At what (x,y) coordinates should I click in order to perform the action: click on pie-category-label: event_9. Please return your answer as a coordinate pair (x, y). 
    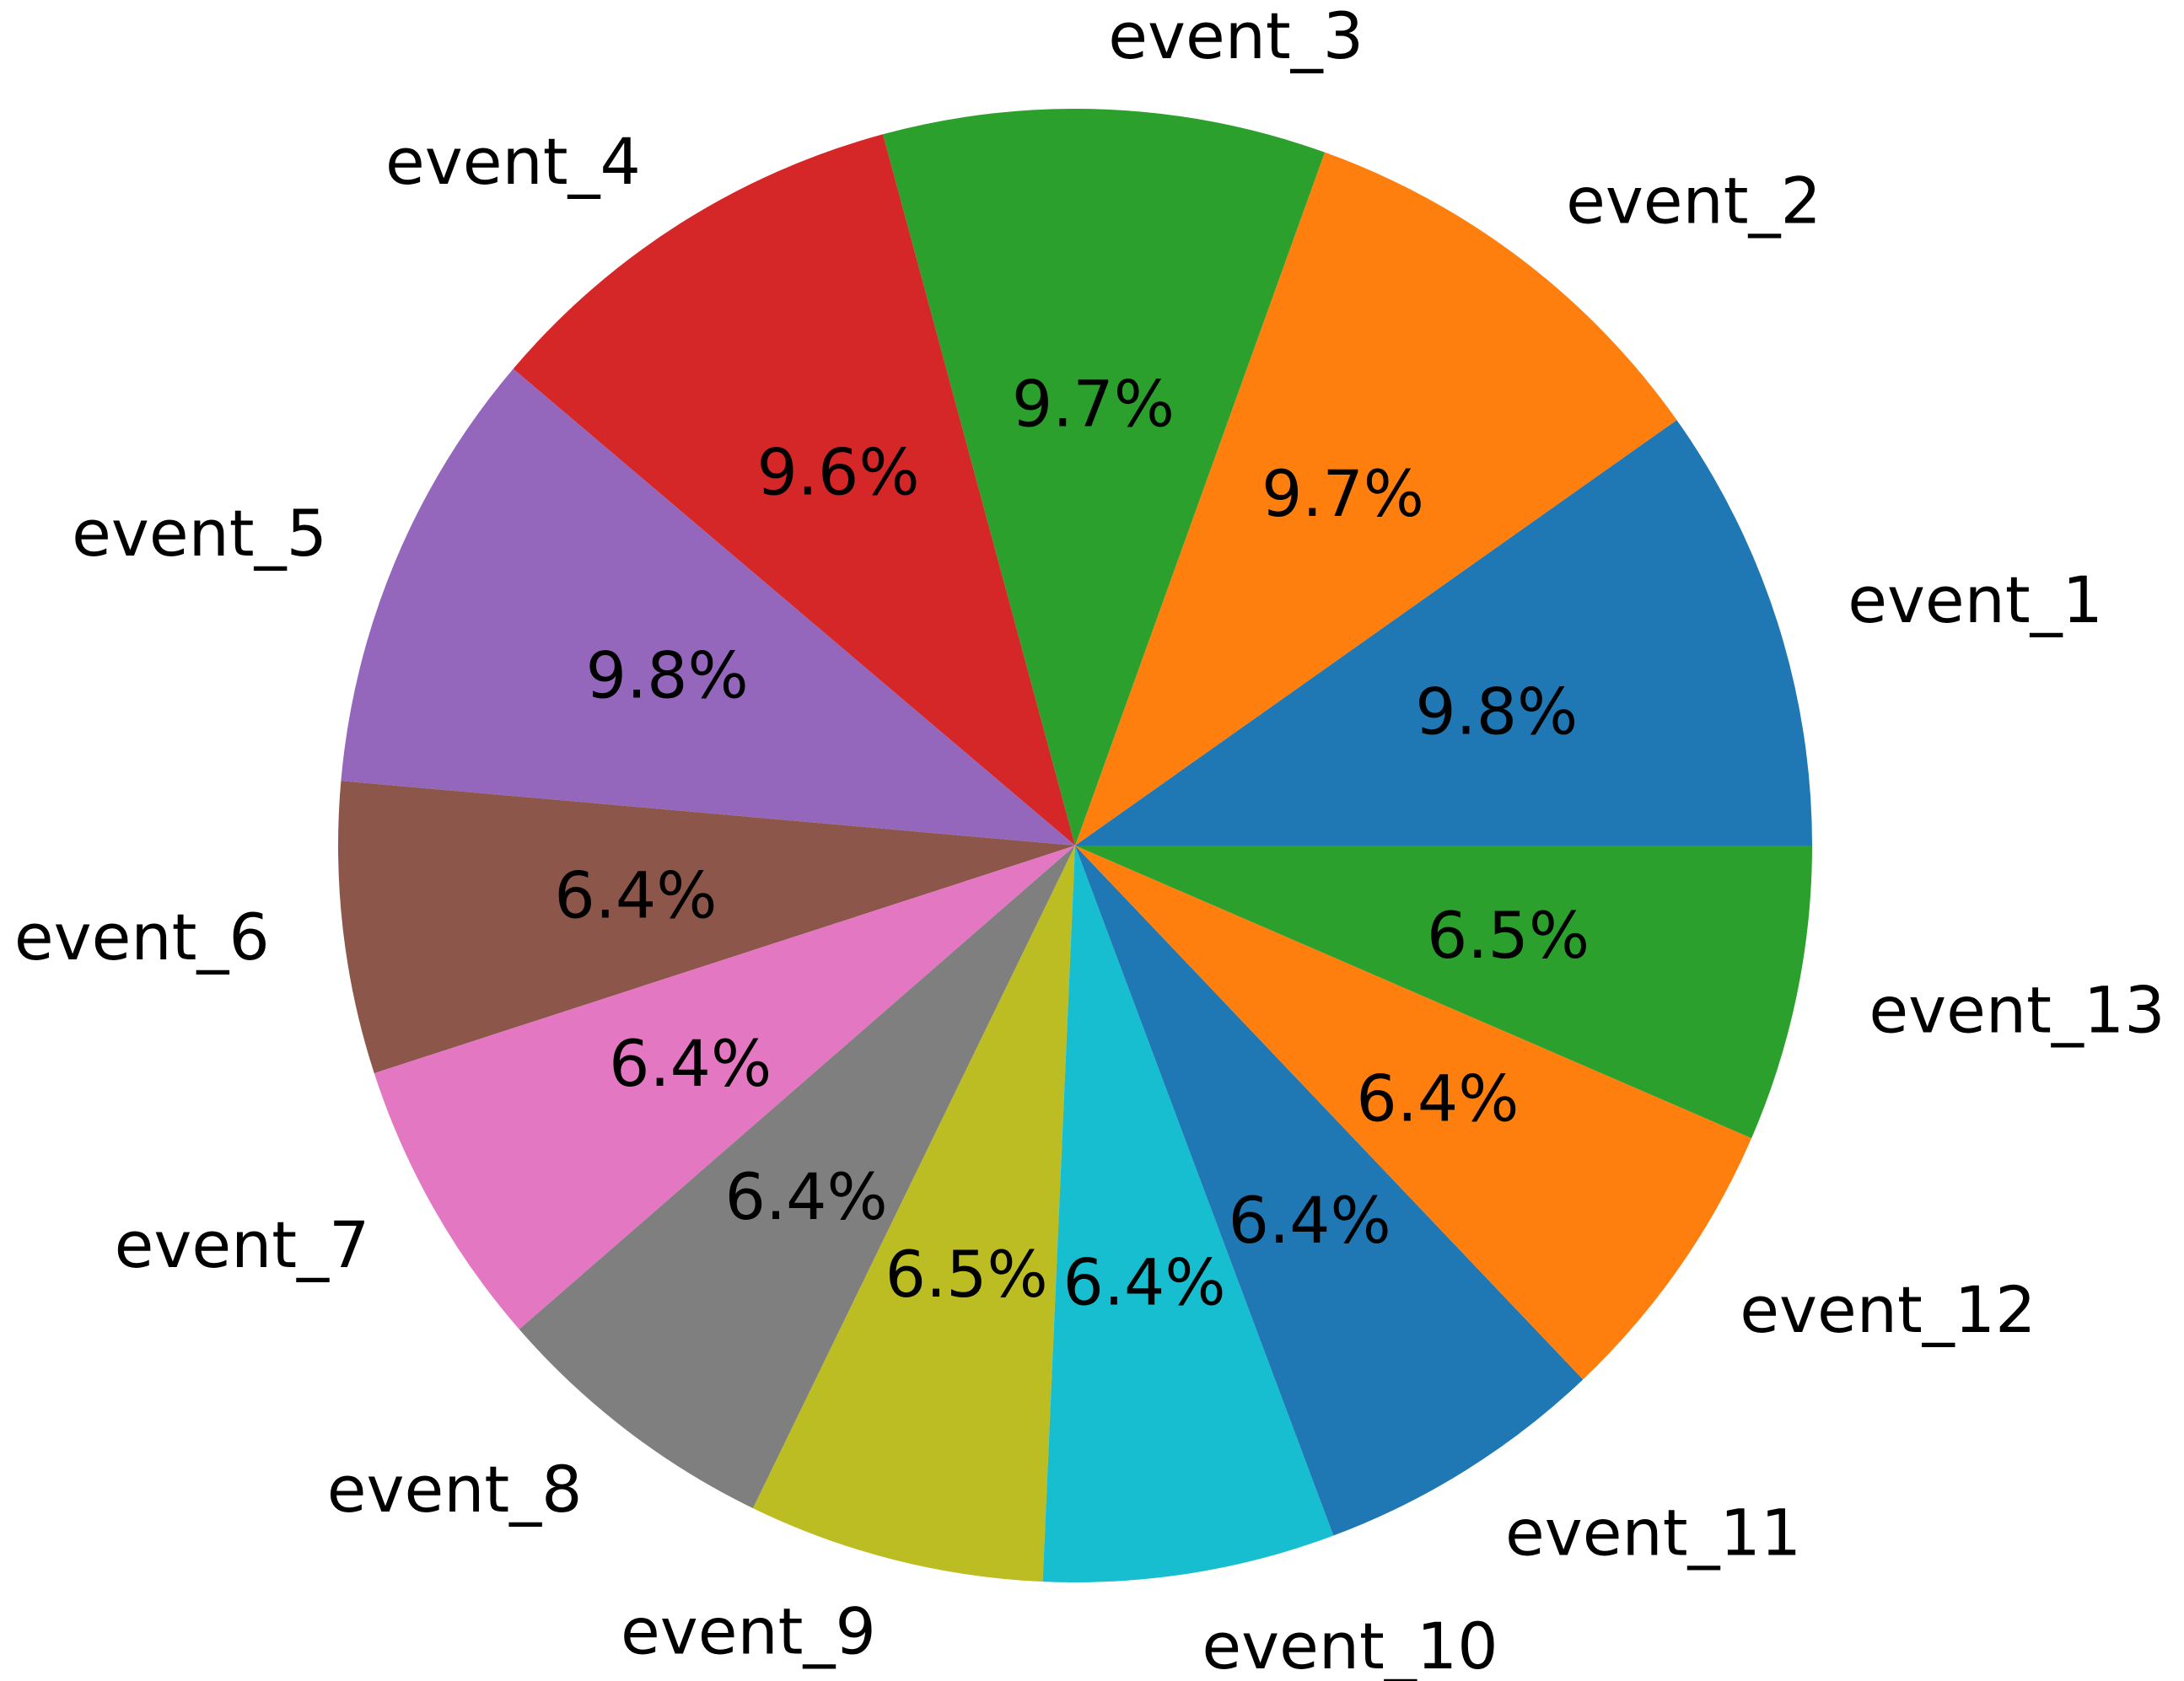
    Looking at the image, I should click on (748, 1630).